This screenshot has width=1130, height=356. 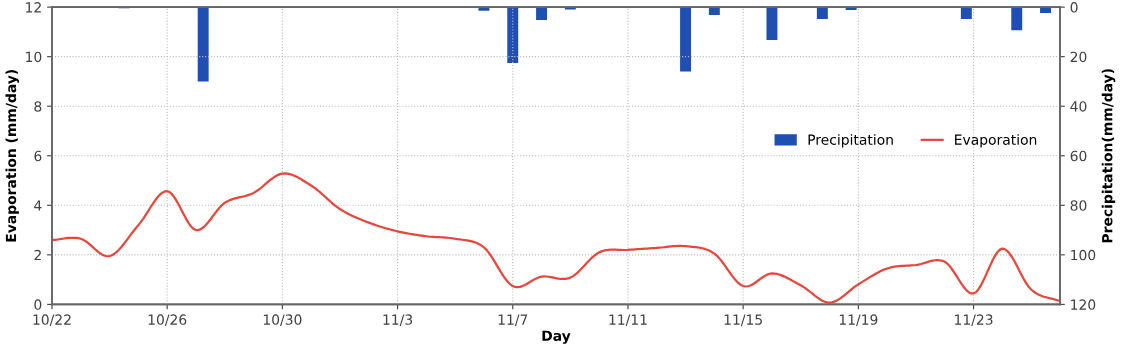 I want to click on legend-label: Precipitation, so click(x=850, y=141).